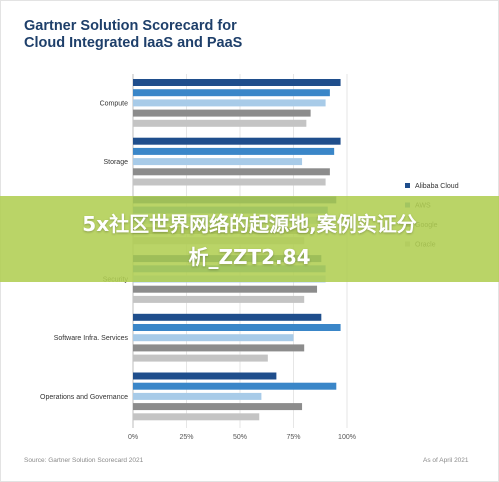 Image resolution: width=499 pixels, height=482 pixels. Describe the element at coordinates (186, 437) in the screenshot. I see `x-tick-label: 25%` at that location.